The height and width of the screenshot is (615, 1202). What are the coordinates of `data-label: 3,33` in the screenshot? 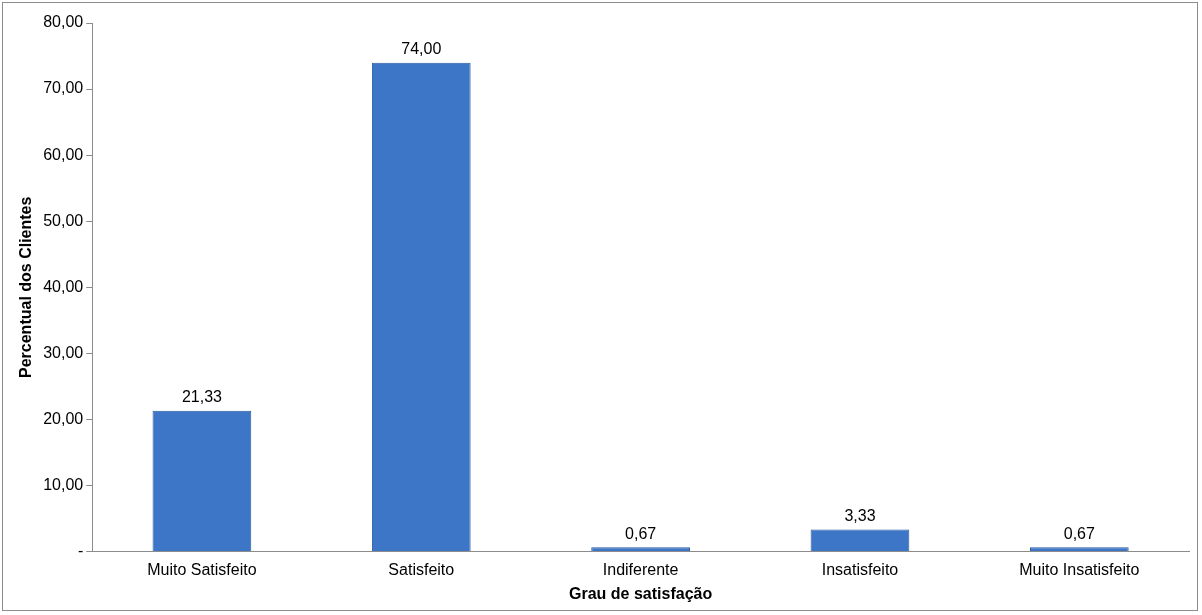 It's located at (860, 515).